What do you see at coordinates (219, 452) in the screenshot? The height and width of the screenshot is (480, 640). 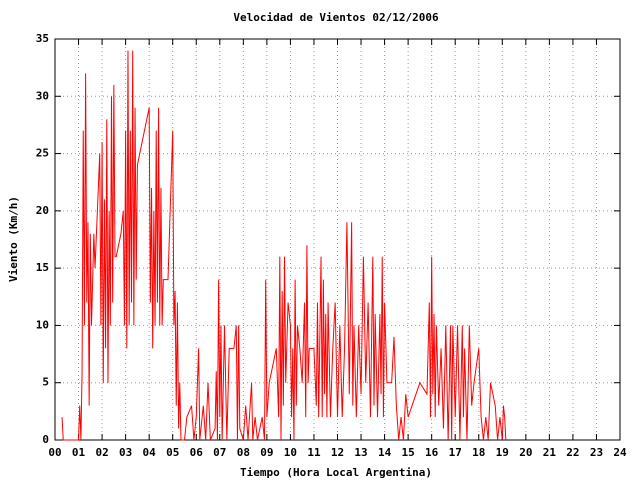 I see `x-tick-label: 07` at bounding box center [219, 452].